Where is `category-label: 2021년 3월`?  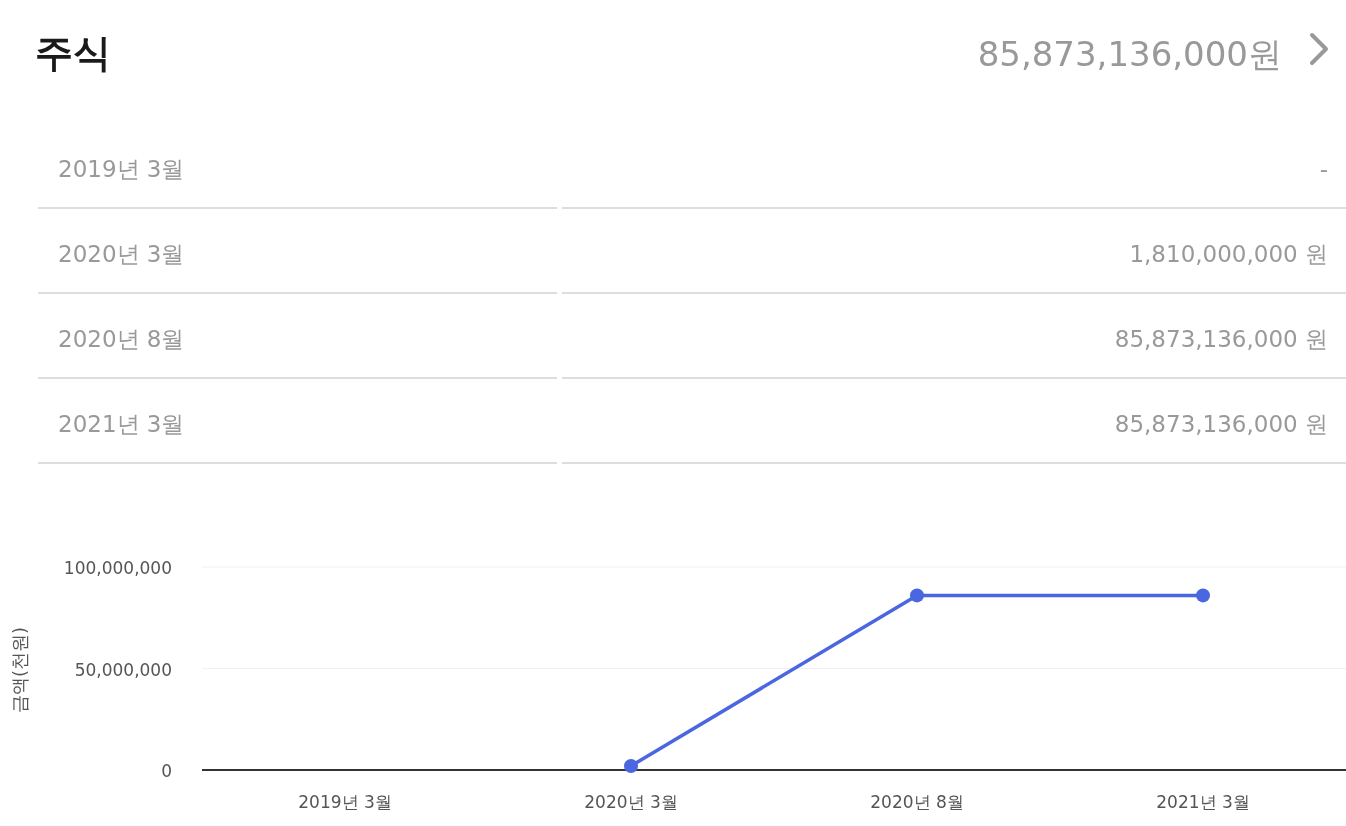
category-label: 2021년 3월 is located at coordinates (121, 424).